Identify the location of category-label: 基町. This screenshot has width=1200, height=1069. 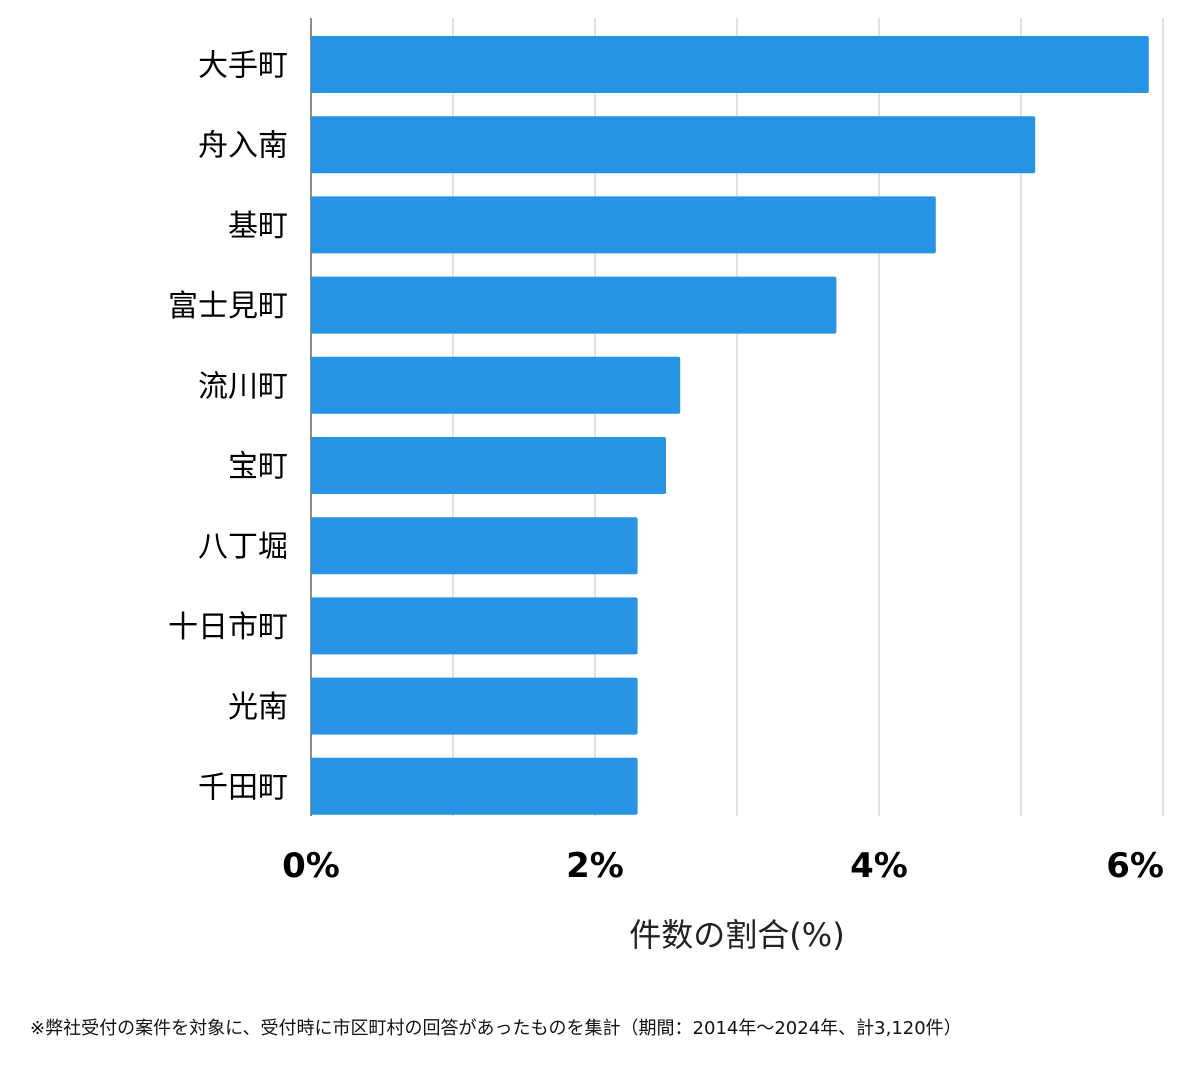
(258, 226).